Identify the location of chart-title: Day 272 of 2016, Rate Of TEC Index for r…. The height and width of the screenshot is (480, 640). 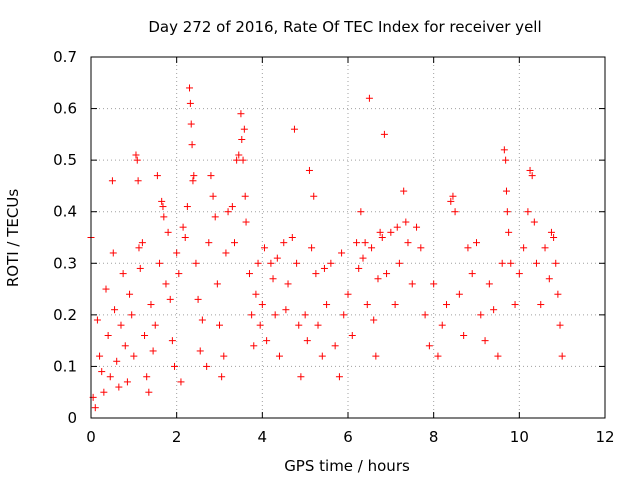
(344, 27).